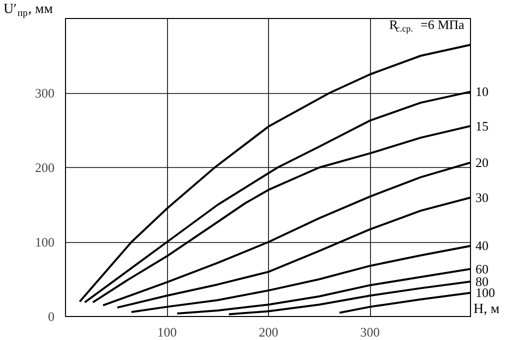 The image size is (511, 340). Describe the element at coordinates (482, 268) in the screenshot. I see `series-label: 60` at that location.